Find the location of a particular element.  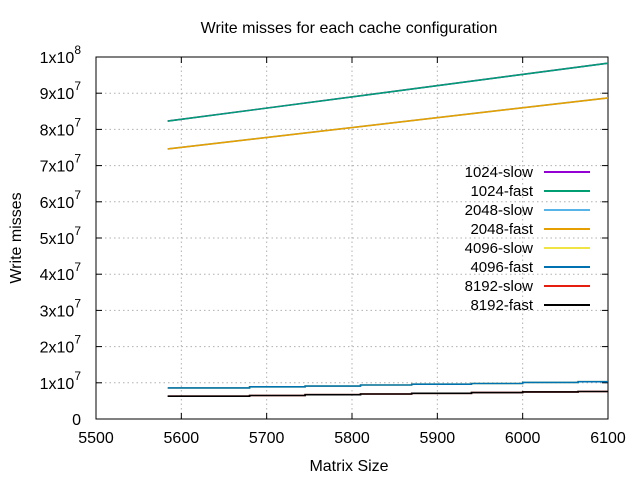

legend-label-4096-fast: 4096-fast is located at coordinates (501, 267).